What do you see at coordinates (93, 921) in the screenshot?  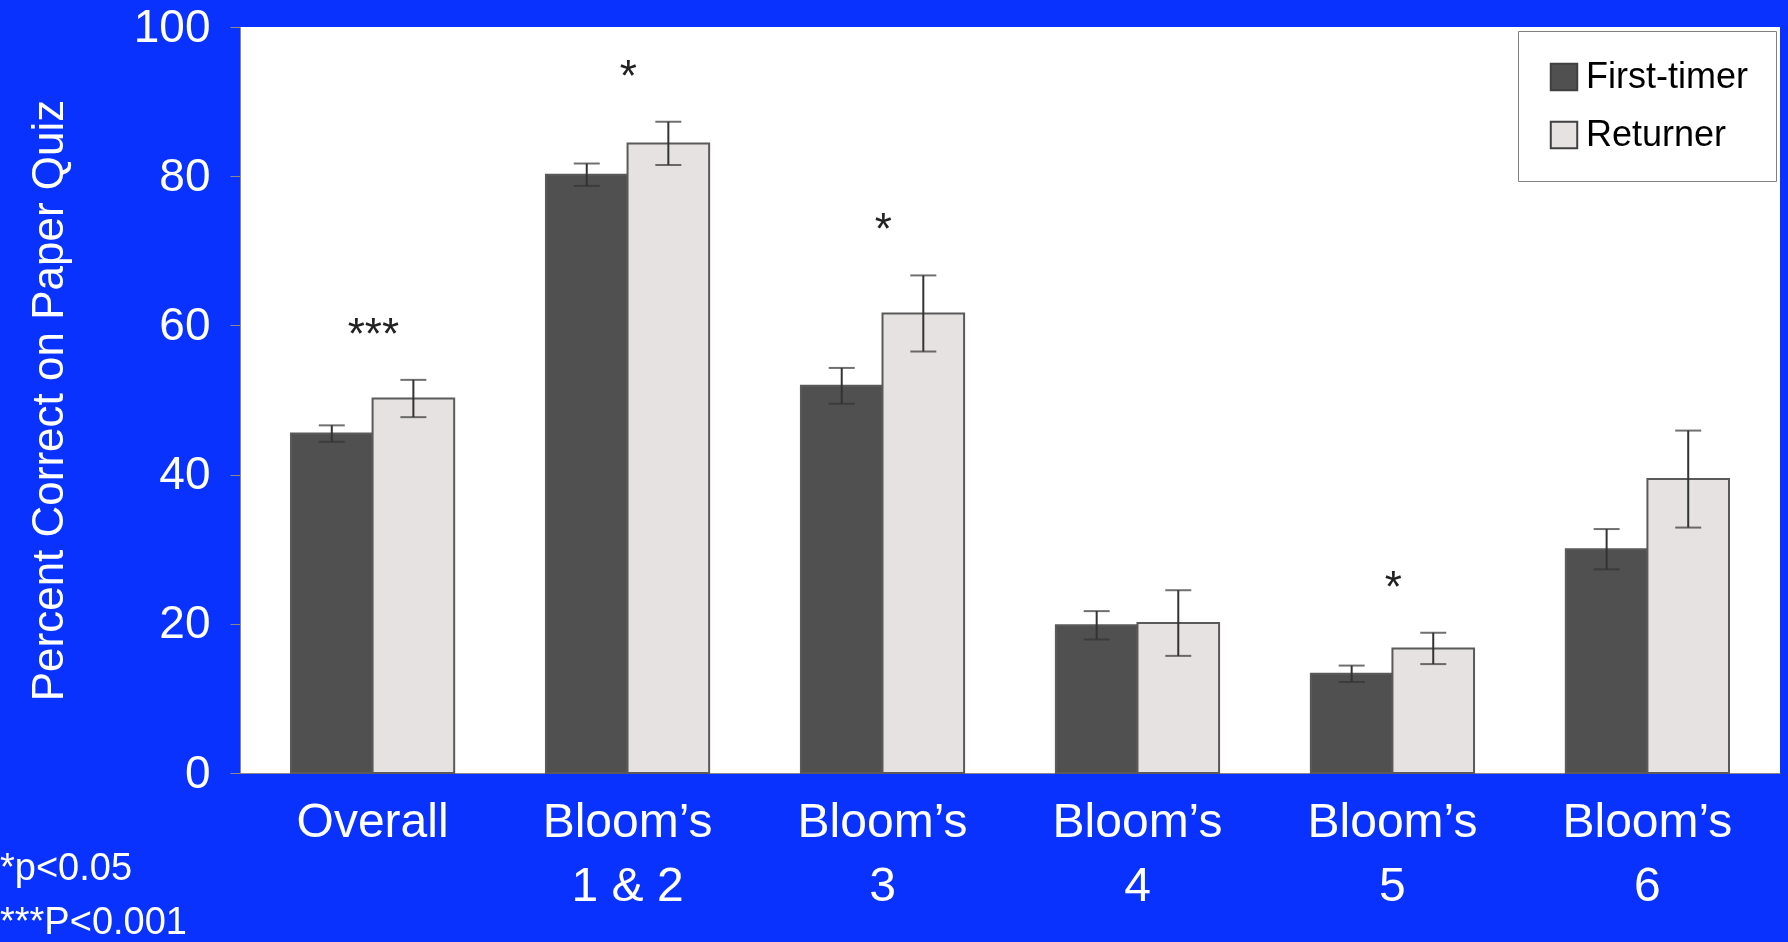 I see `text: ***P<0.001` at bounding box center [93, 921].